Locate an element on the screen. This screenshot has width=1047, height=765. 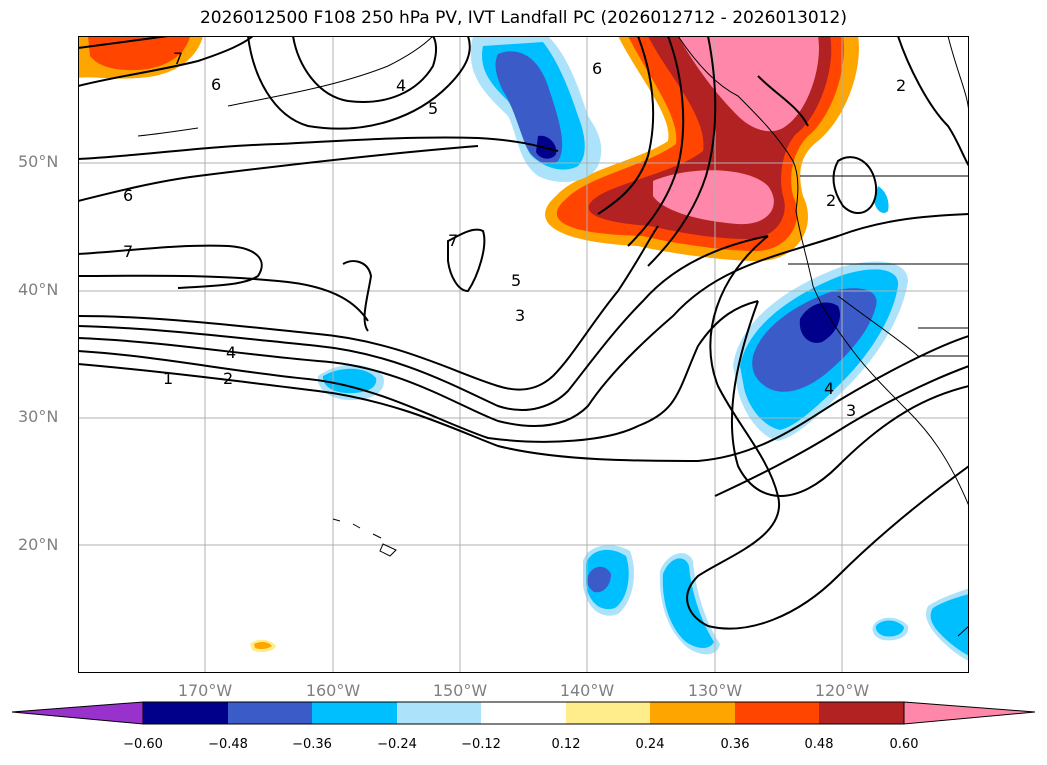
colorbar-tick: 0.24 is located at coordinates (650, 744).